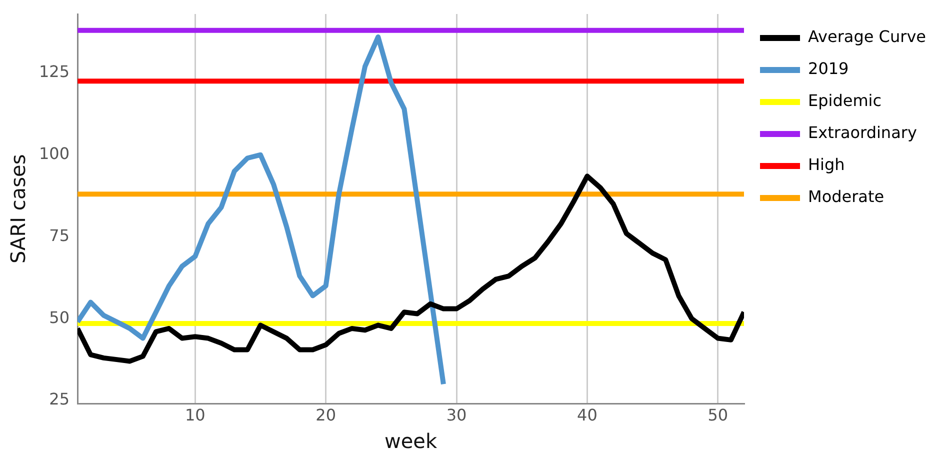 This screenshot has width=946, height=463. What do you see at coordinates (846, 196) in the screenshot?
I see `legend-label: Moderate` at bounding box center [846, 196].